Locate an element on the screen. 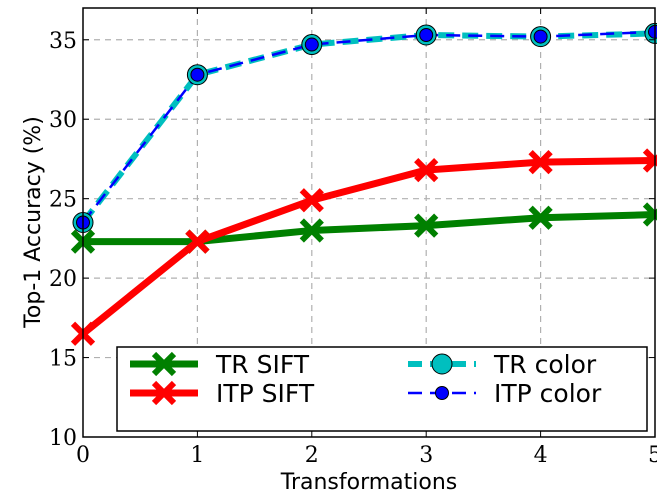 The width and height of the screenshot is (657, 497). y-tick-labels: 10 15 20 25 30 35 is located at coordinates (63, 240).